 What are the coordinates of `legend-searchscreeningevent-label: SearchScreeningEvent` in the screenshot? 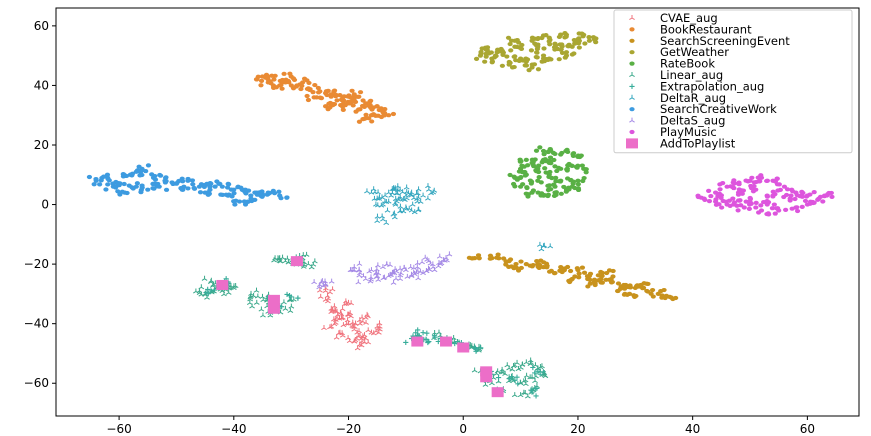 It's located at (725, 41).